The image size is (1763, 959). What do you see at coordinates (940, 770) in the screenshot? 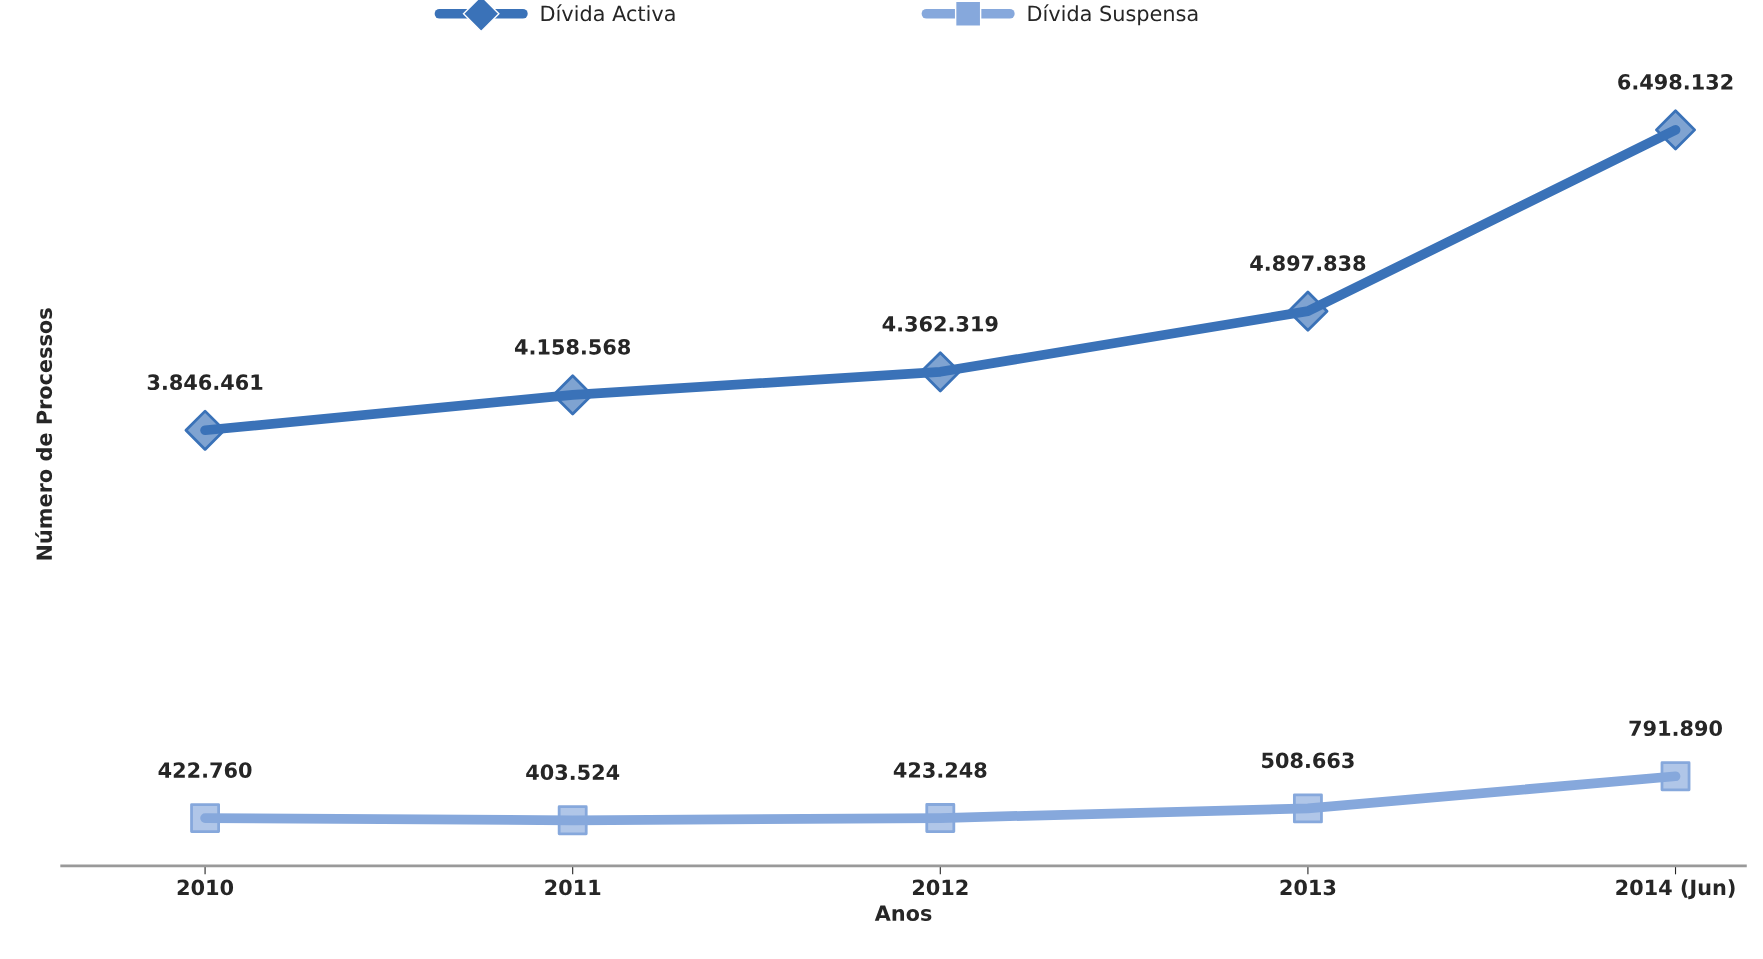
I see `data-label: 423.248` at bounding box center [940, 770].